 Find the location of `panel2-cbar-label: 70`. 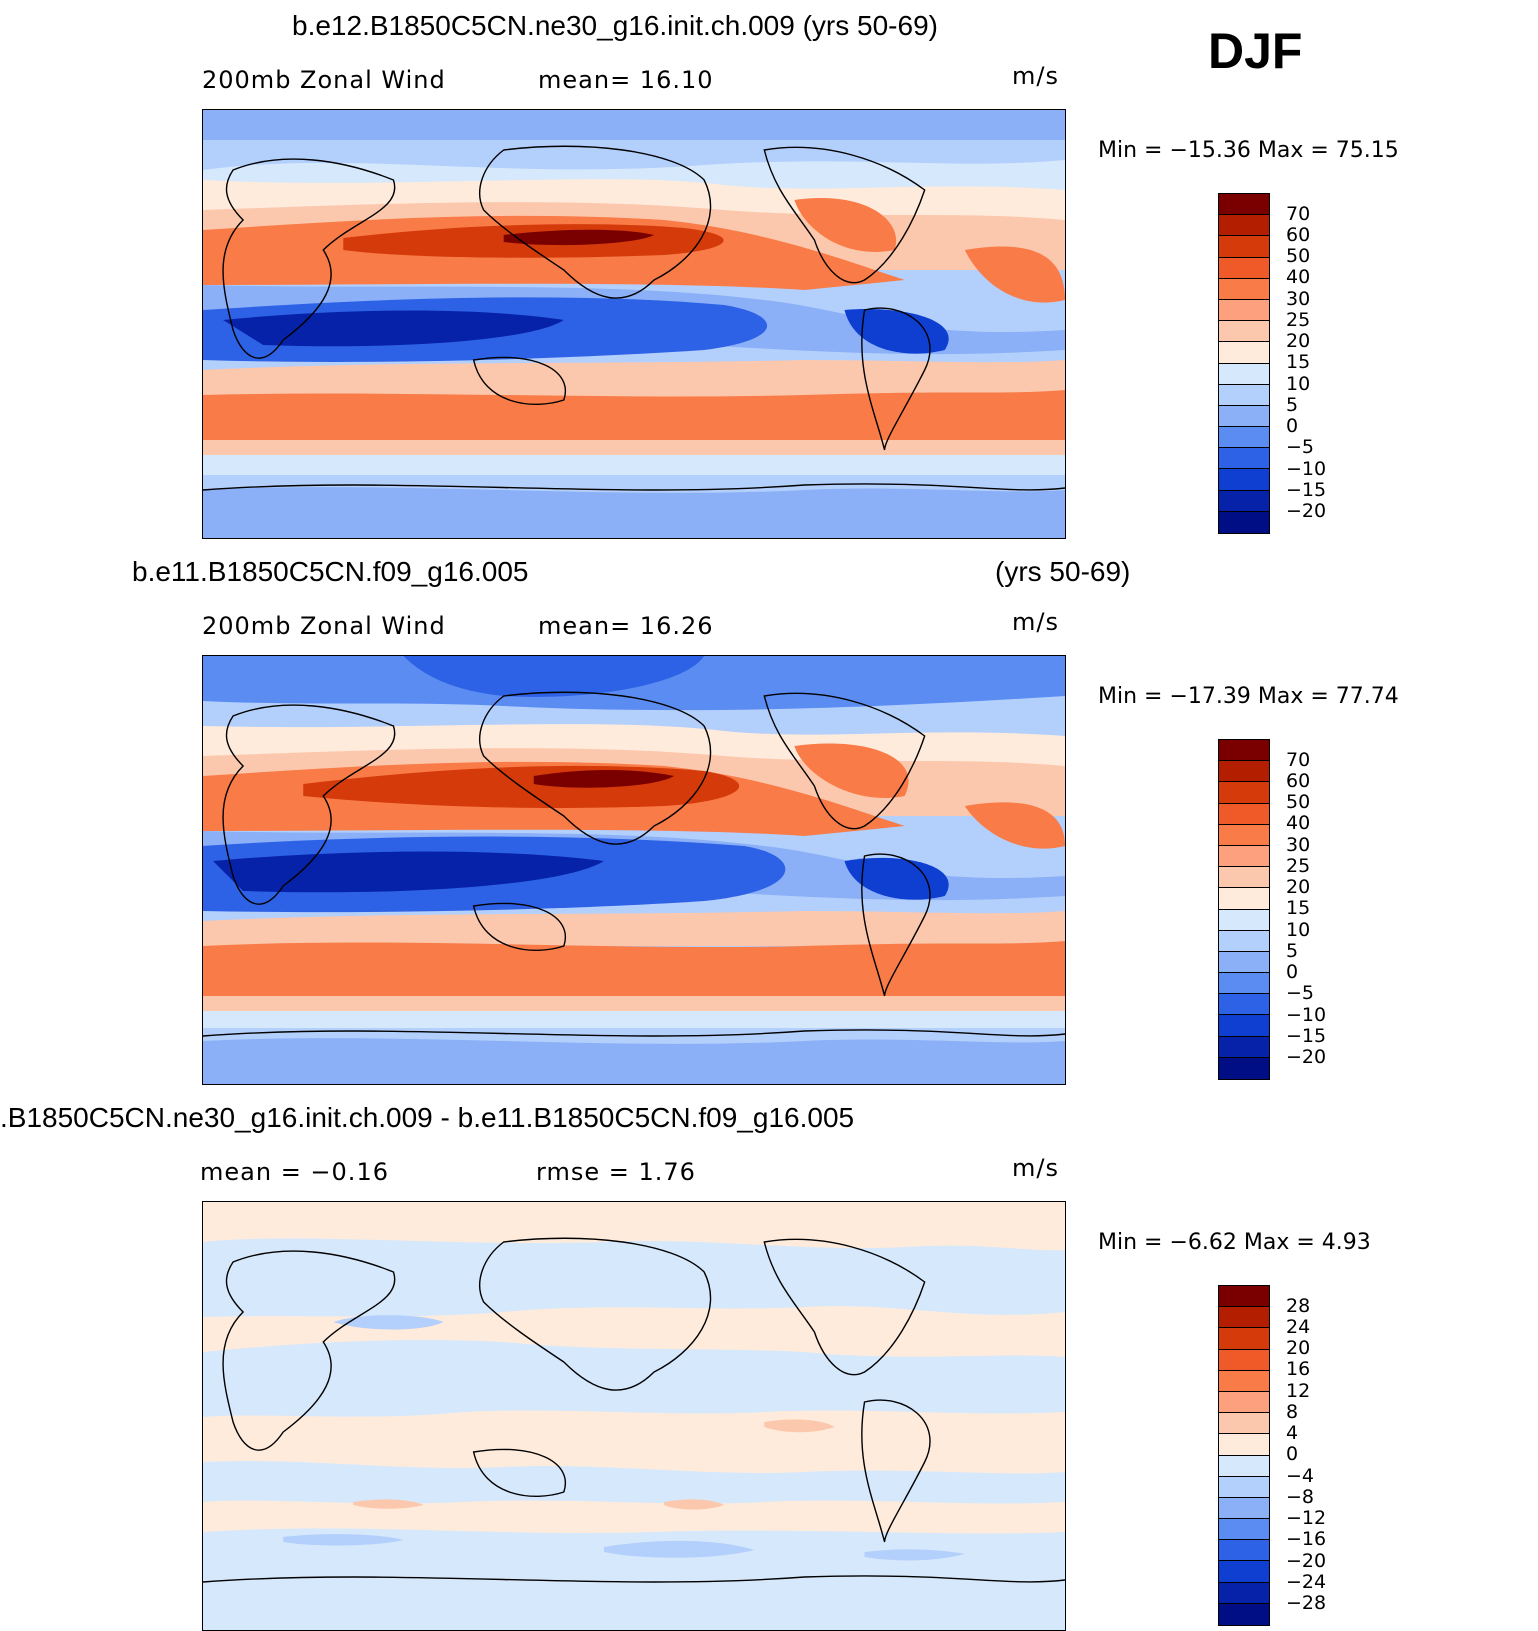

panel2-cbar-label: 70 is located at coordinates (1298, 760).